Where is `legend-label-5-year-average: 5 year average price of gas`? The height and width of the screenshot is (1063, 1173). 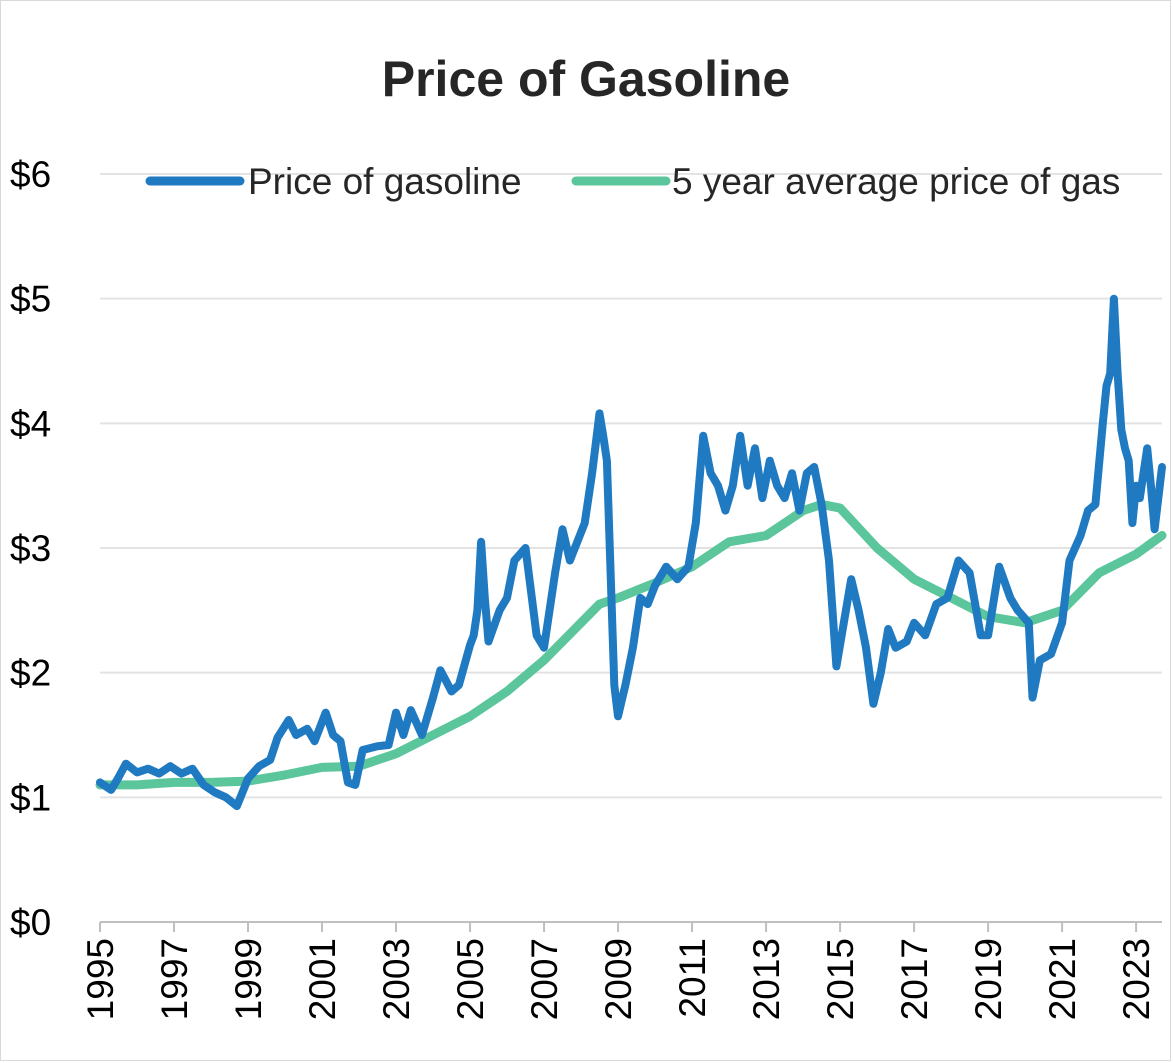 legend-label-5-year-average: 5 year average price of gas is located at coordinates (896, 181).